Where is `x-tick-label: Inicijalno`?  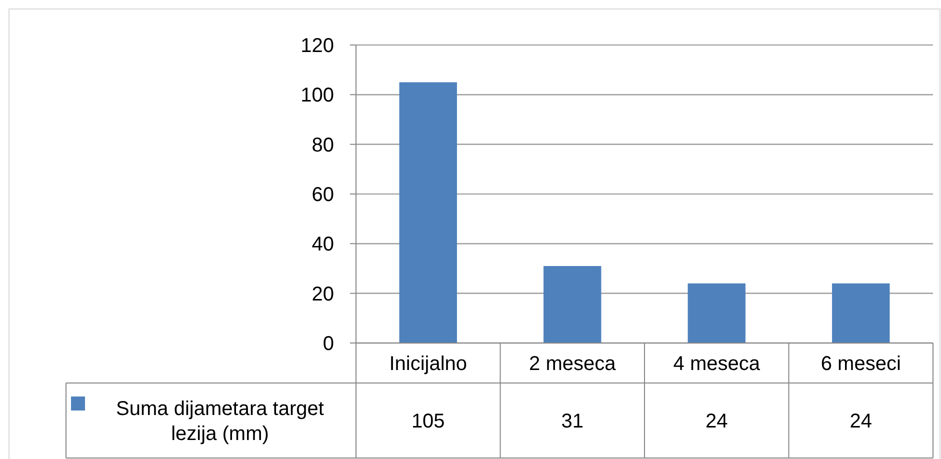 x-tick-label: Inicijalno is located at coordinates (428, 364).